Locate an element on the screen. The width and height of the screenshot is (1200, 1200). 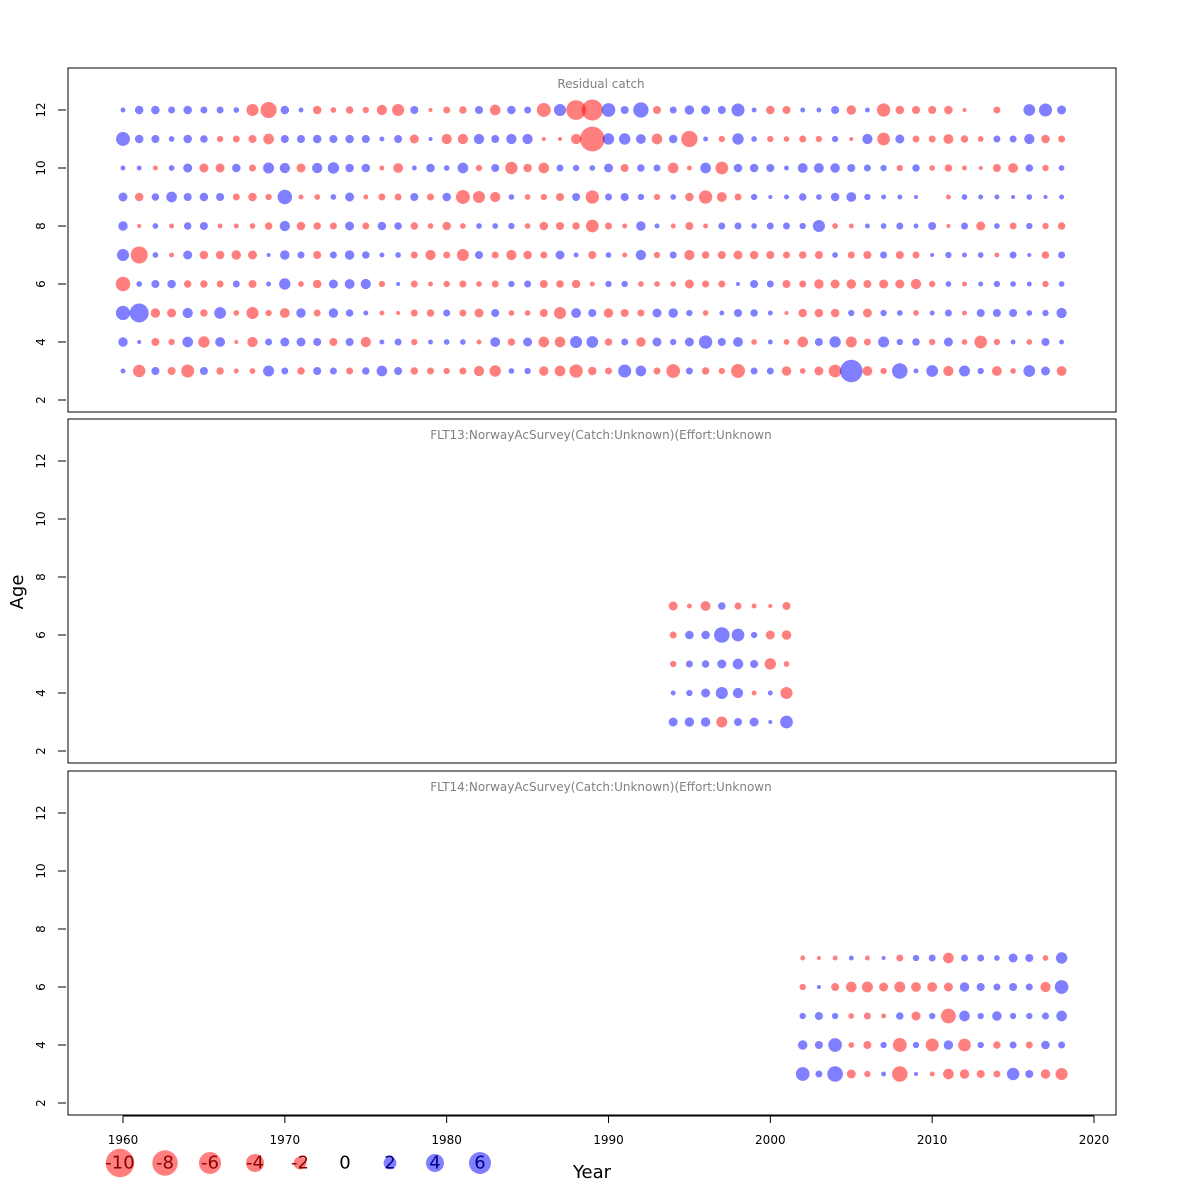
y-tick-label: 10 is located at coordinates (41, 167).